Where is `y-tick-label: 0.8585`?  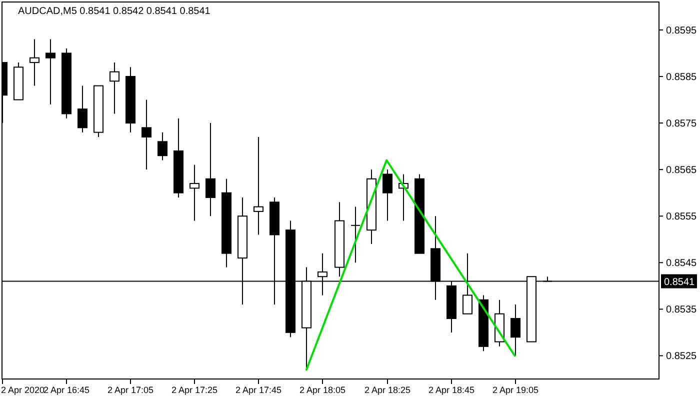
y-tick-label: 0.8585 is located at coordinates (682, 77).